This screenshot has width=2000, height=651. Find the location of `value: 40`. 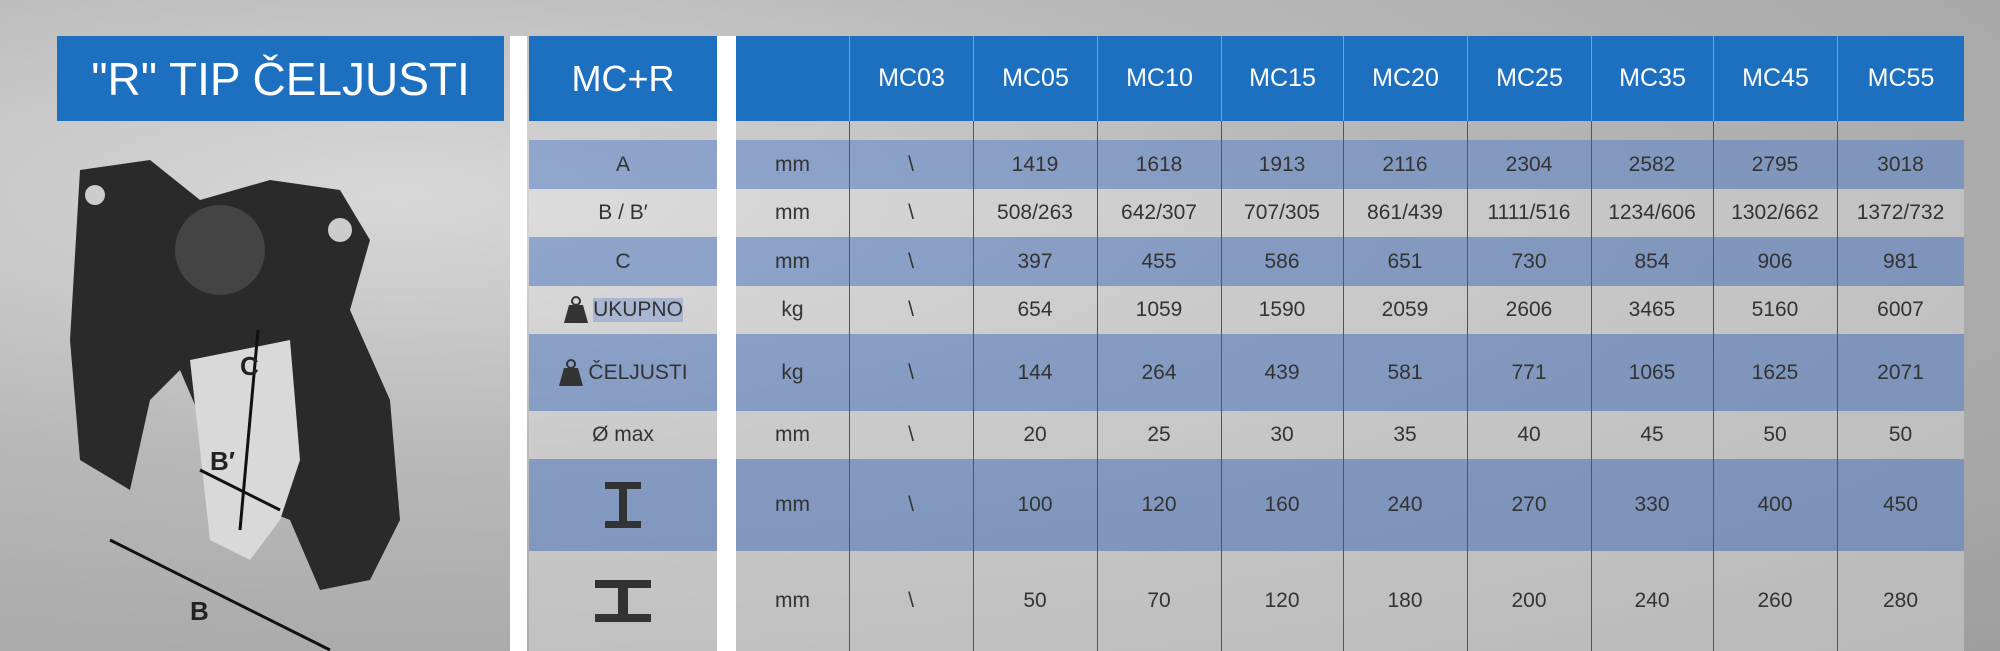

value: 40 is located at coordinates (1529, 434).